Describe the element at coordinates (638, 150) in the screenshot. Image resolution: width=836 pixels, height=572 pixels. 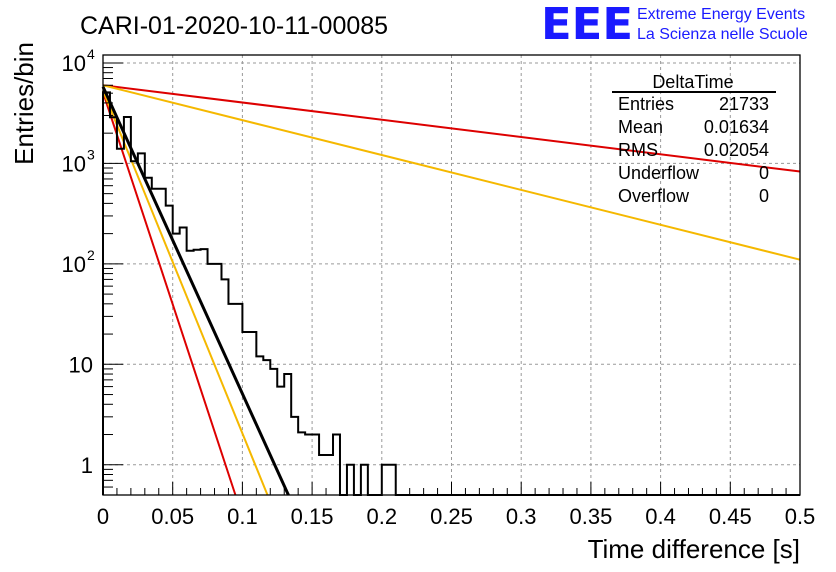
I see `stats-label: RMS` at that location.